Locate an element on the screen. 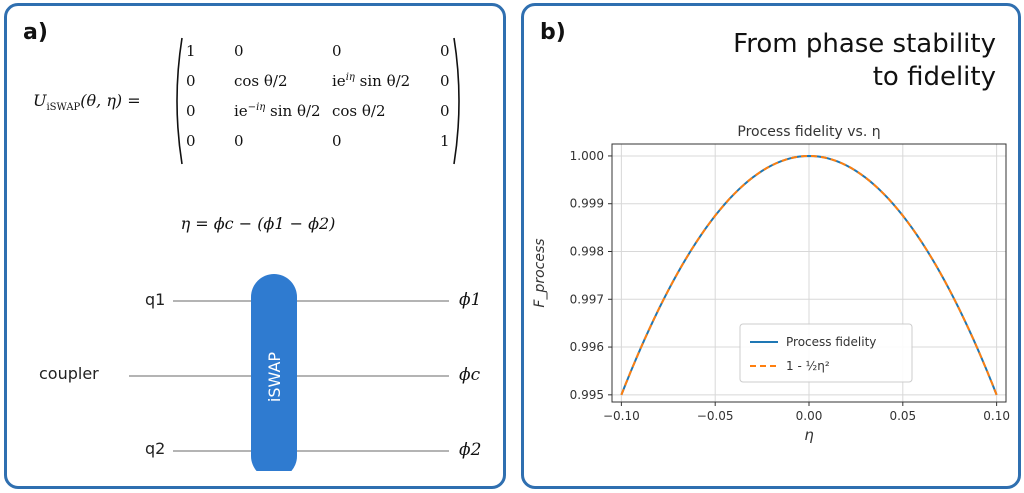 This screenshot has height=493, width=1024. panel-b-label: b) is located at coordinates (553, 32).